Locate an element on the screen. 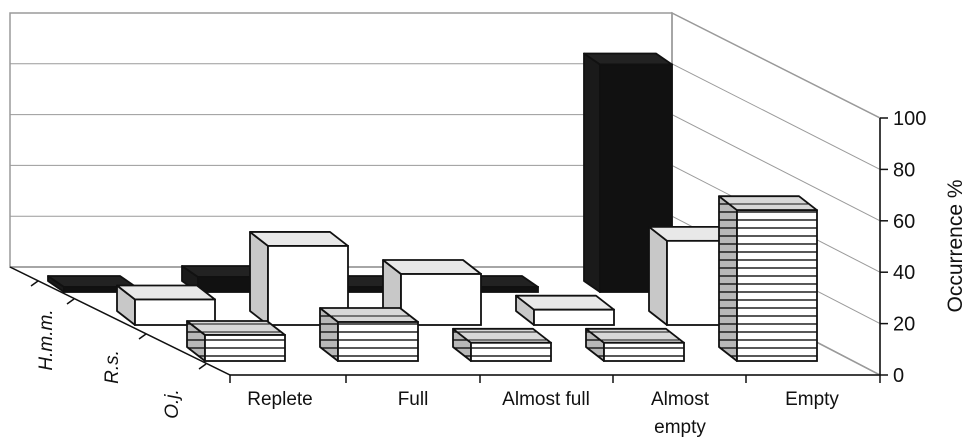  category-label: Full is located at coordinates (413, 399).